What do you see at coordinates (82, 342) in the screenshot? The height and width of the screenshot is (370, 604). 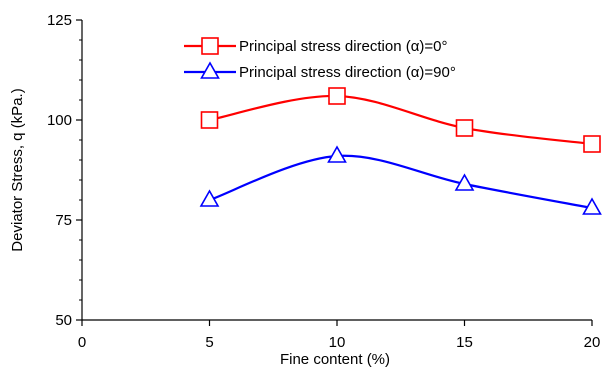 I see `x-tick-label: 0` at bounding box center [82, 342].